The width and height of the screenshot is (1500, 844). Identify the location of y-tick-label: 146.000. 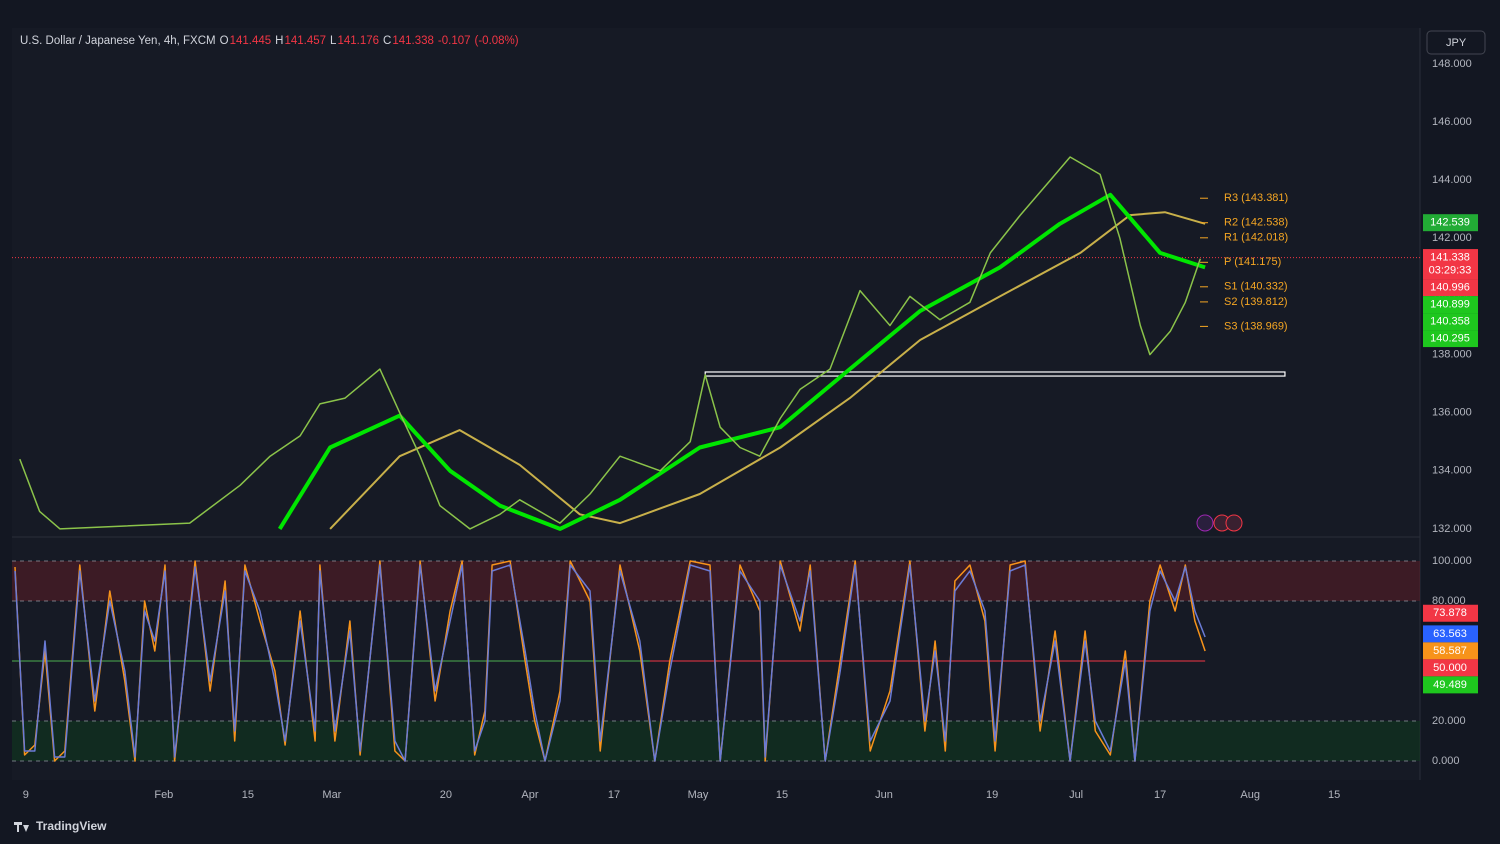
(1452, 122).